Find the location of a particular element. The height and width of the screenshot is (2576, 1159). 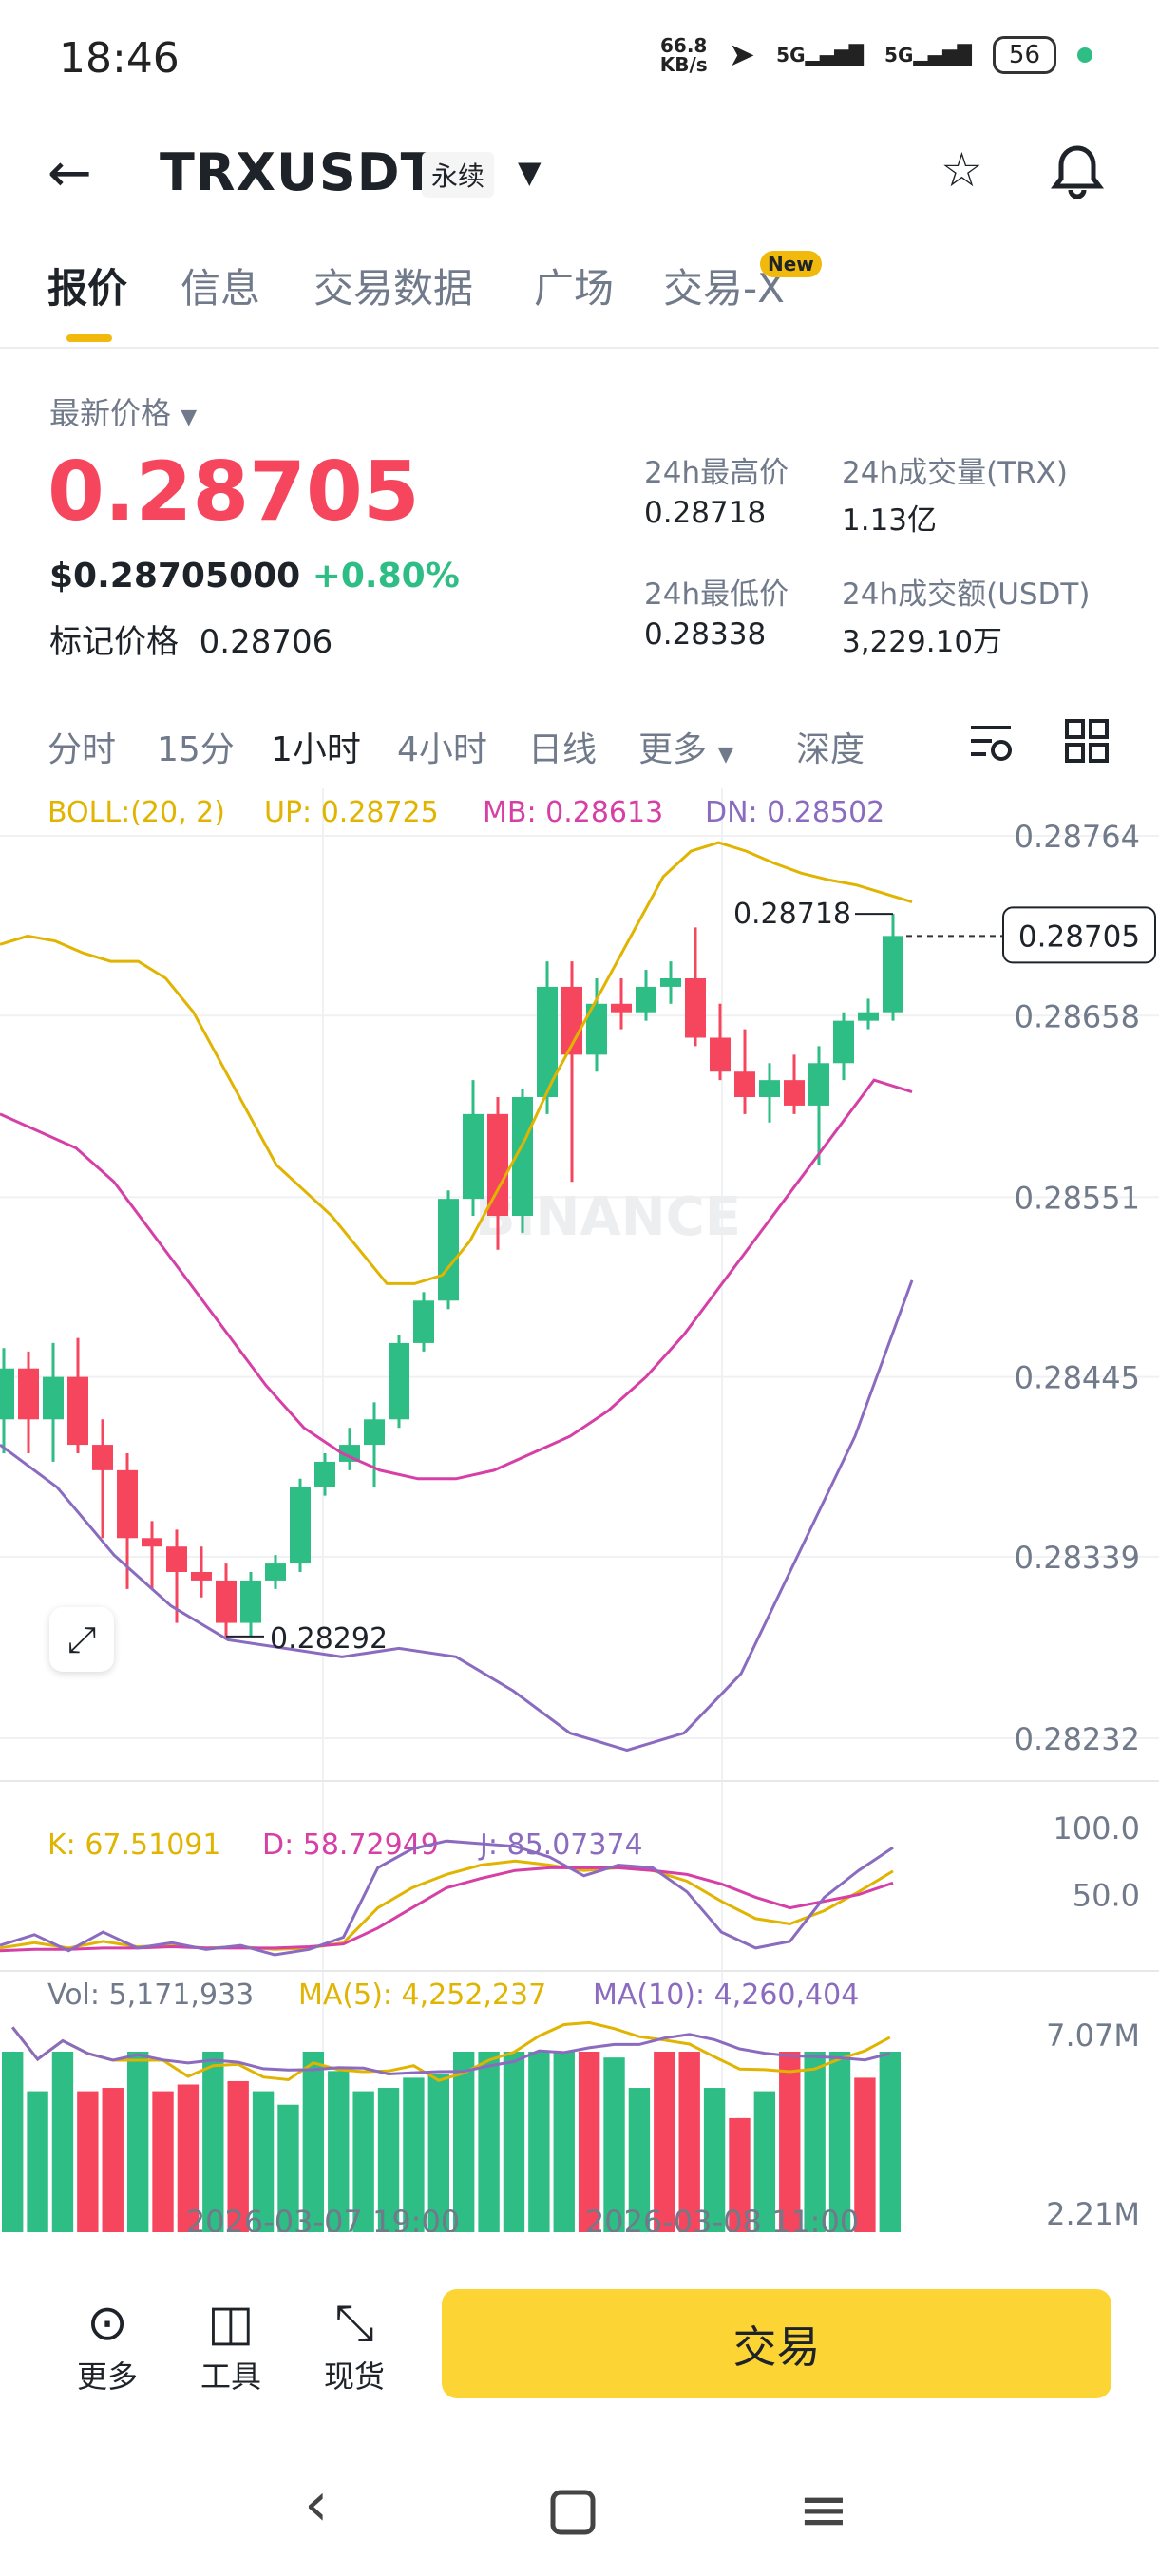

tab-info: 信息 is located at coordinates (220, 288).